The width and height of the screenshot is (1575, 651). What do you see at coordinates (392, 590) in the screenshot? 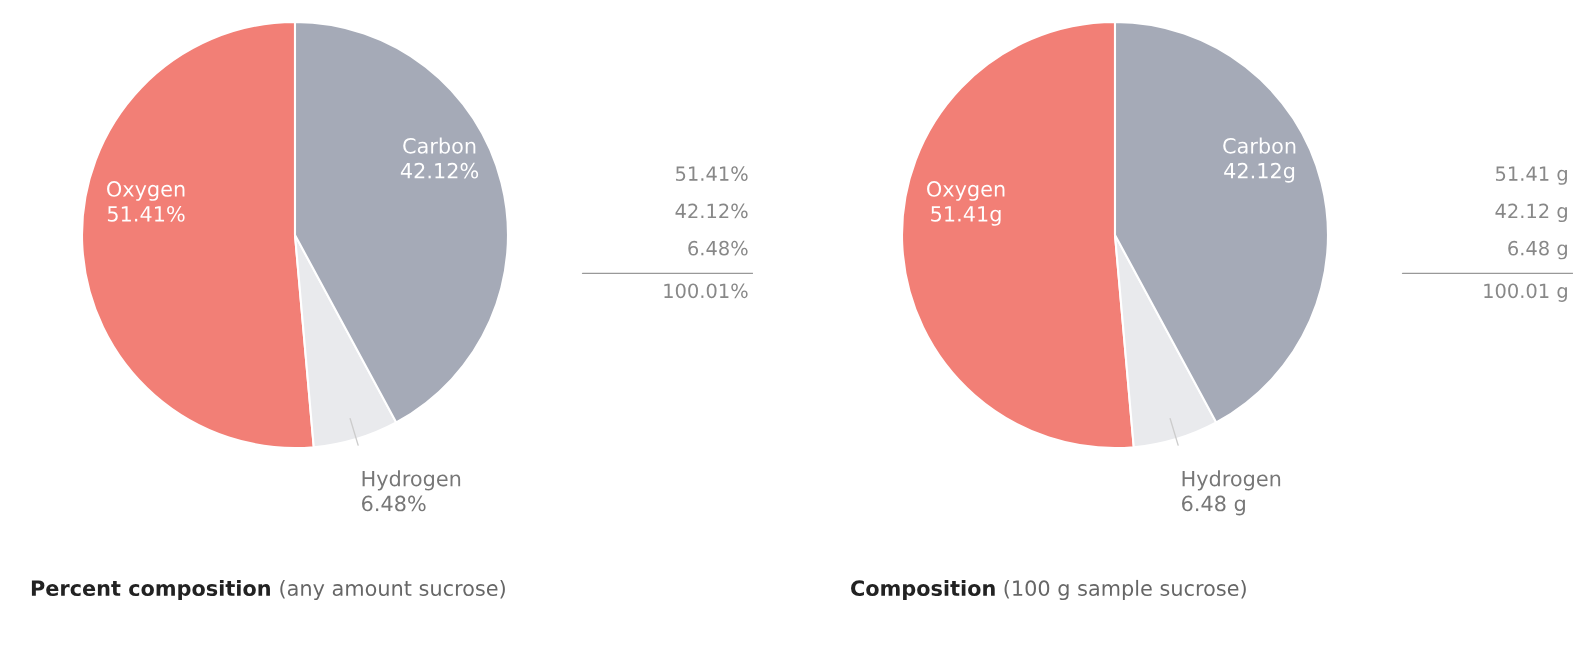
I see `text: (any amount sucrose)` at bounding box center [392, 590].